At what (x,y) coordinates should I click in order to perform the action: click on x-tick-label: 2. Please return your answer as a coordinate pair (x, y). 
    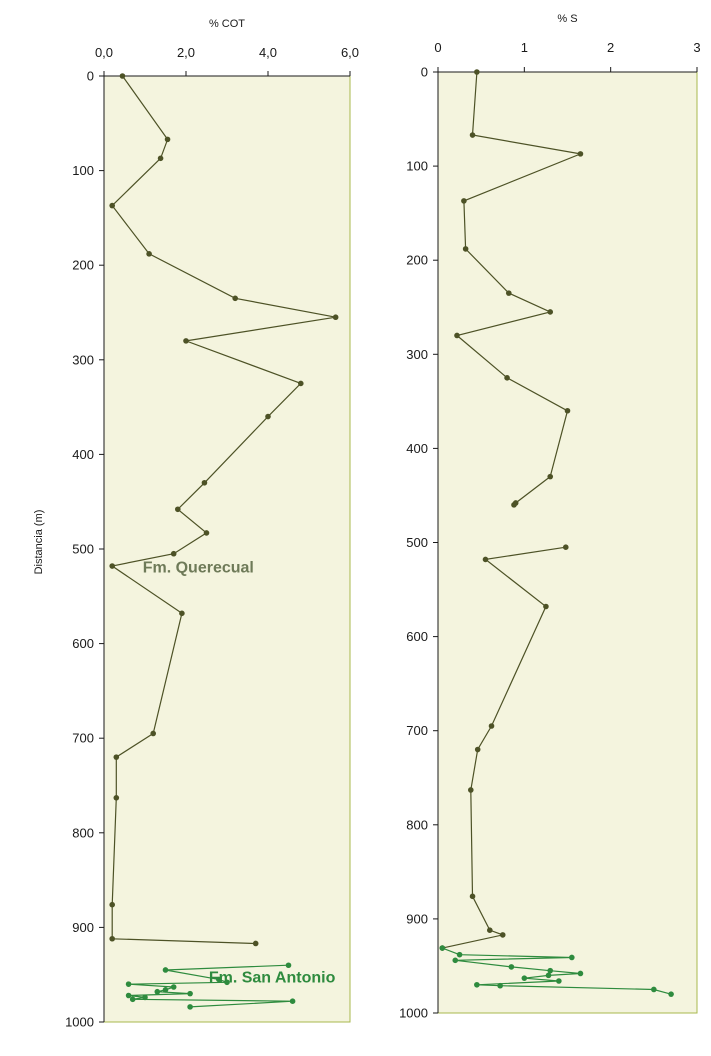
    Looking at the image, I should click on (610, 47).